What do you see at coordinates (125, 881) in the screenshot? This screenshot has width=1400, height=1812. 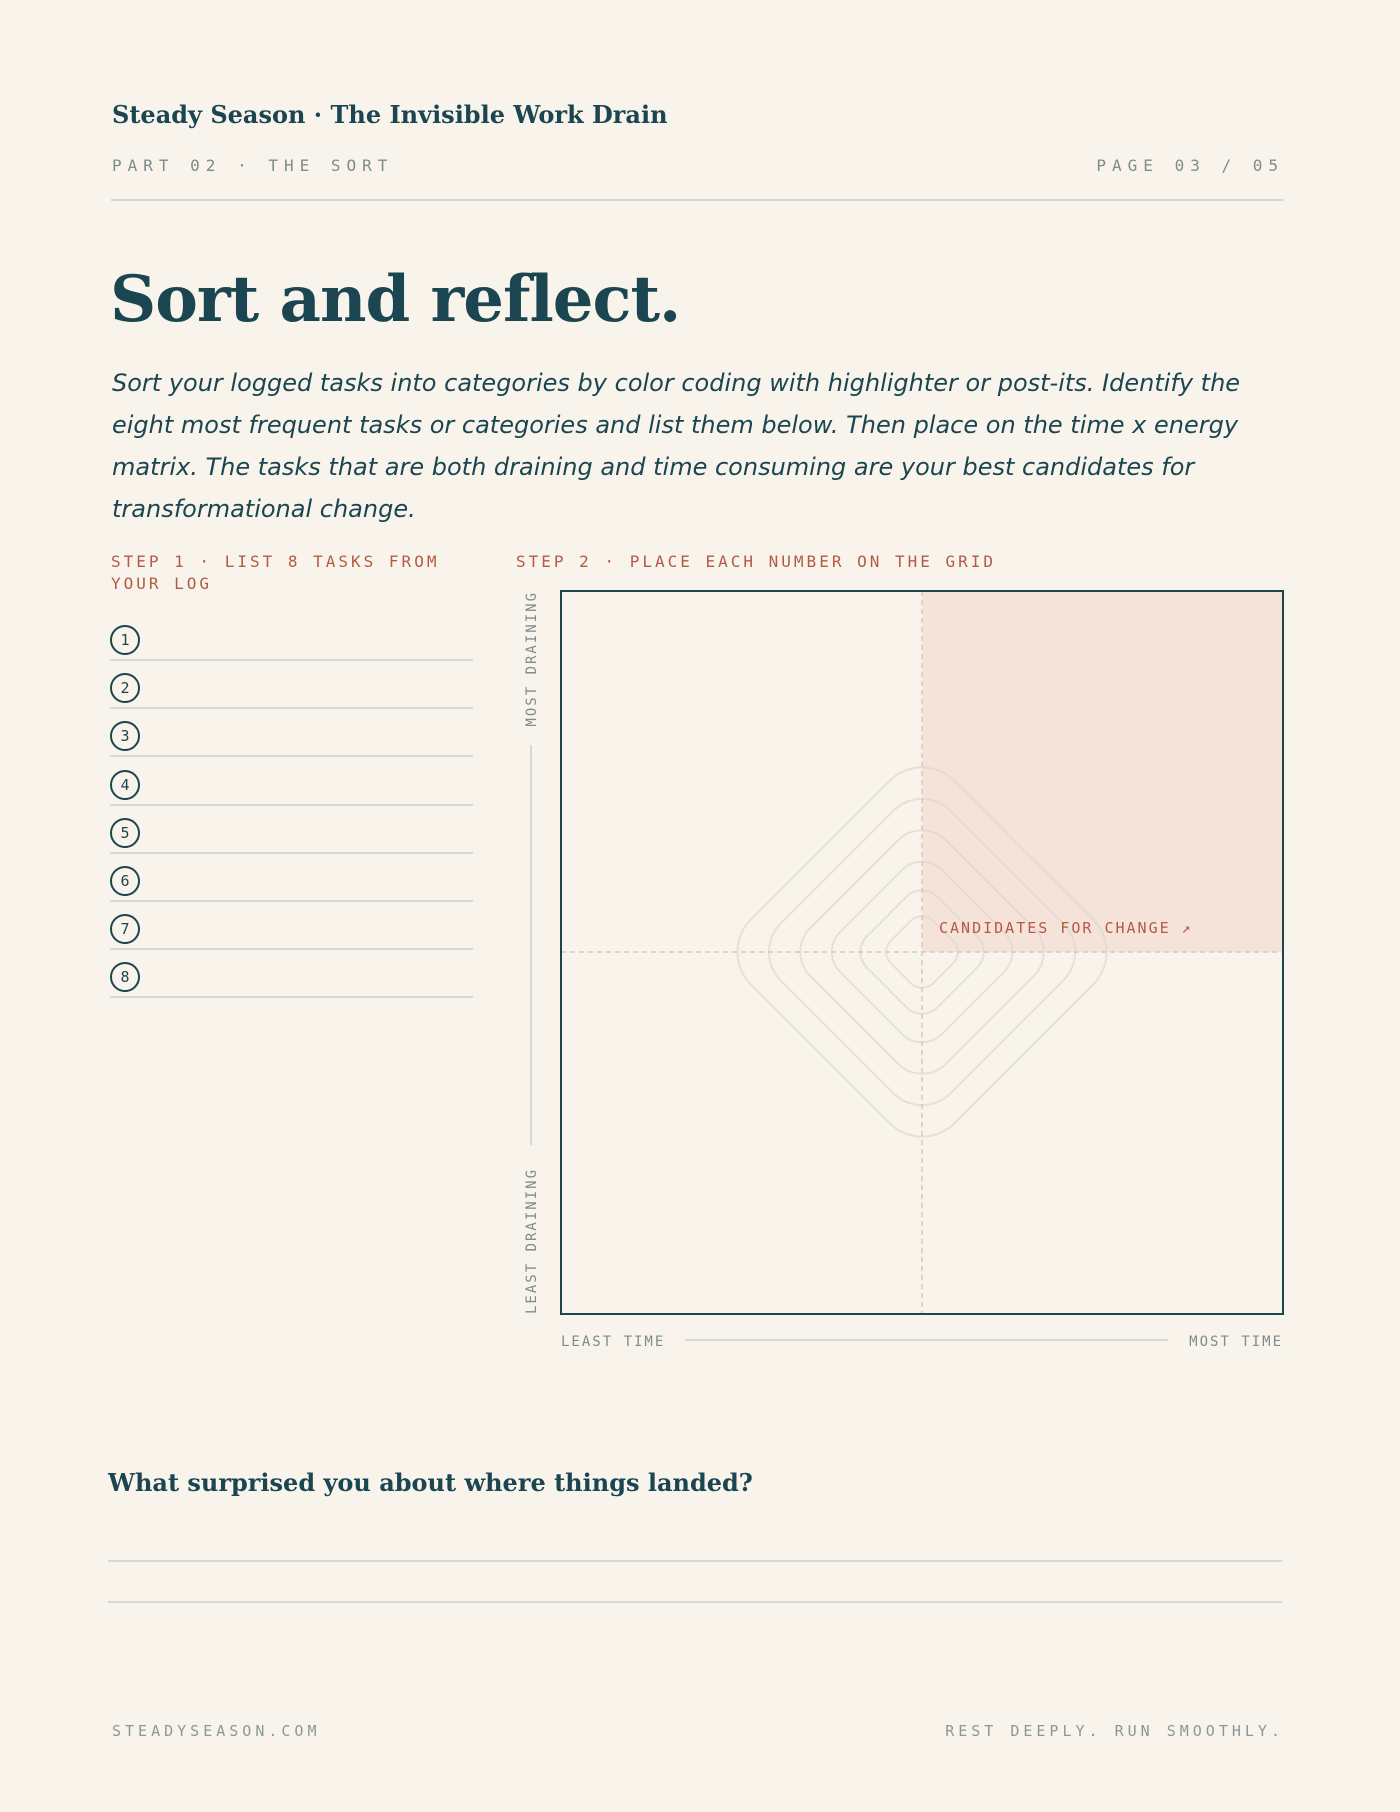 I see `task-number: 6` at bounding box center [125, 881].